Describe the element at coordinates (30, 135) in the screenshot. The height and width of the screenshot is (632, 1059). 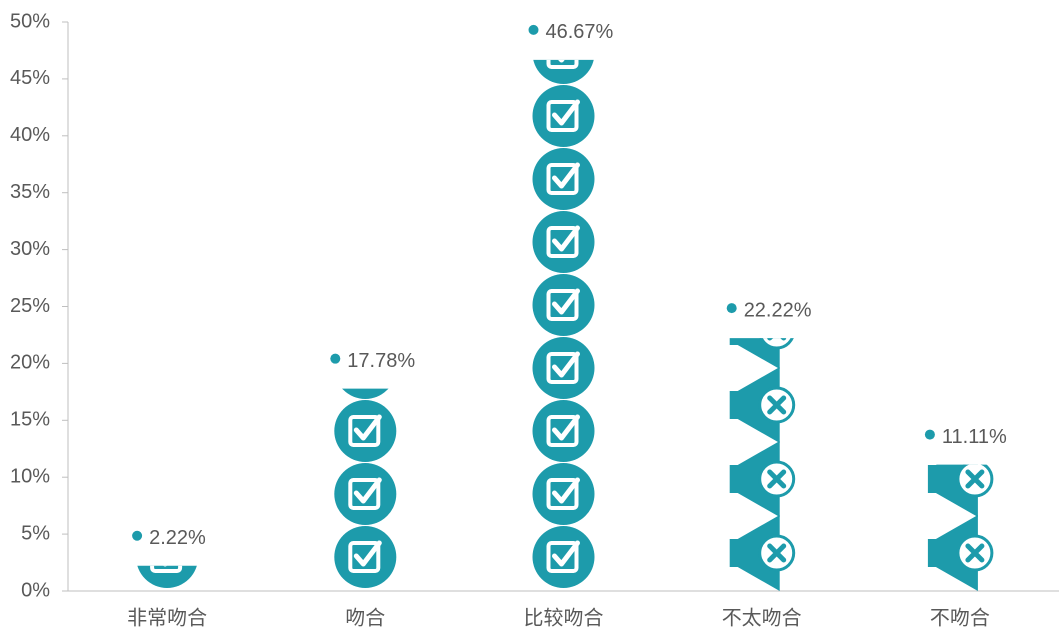
I see `y-tick-label: 40%` at that location.